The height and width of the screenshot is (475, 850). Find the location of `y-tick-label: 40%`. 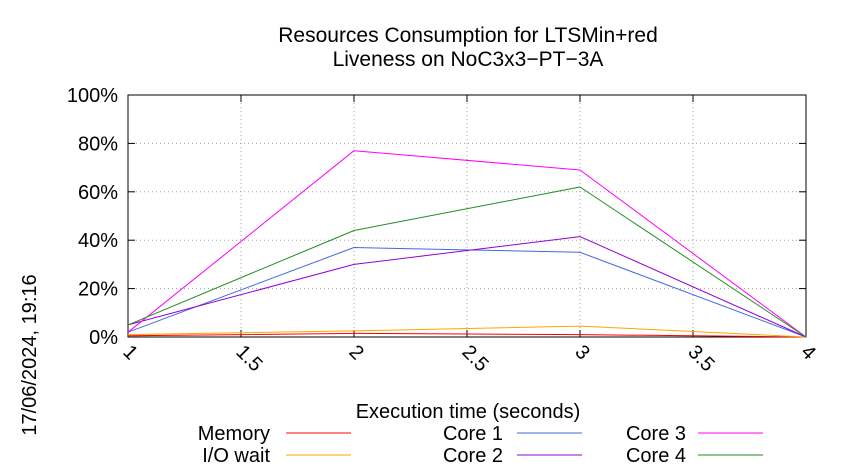

y-tick-label: 40% is located at coordinates (98, 241).